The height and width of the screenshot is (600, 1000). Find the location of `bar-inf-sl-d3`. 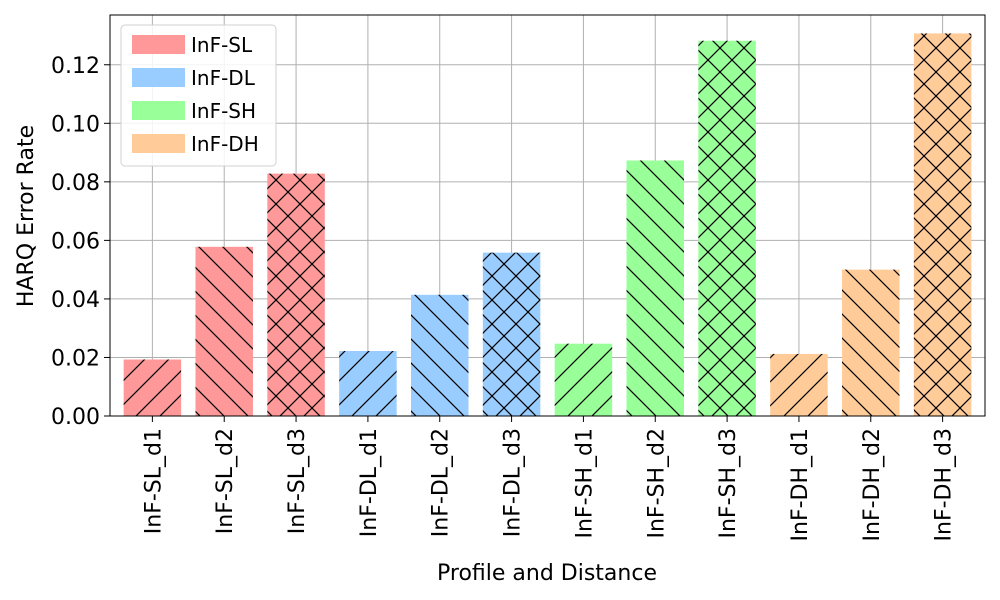

bar-inf-sl-d3 is located at coordinates (296, 294).